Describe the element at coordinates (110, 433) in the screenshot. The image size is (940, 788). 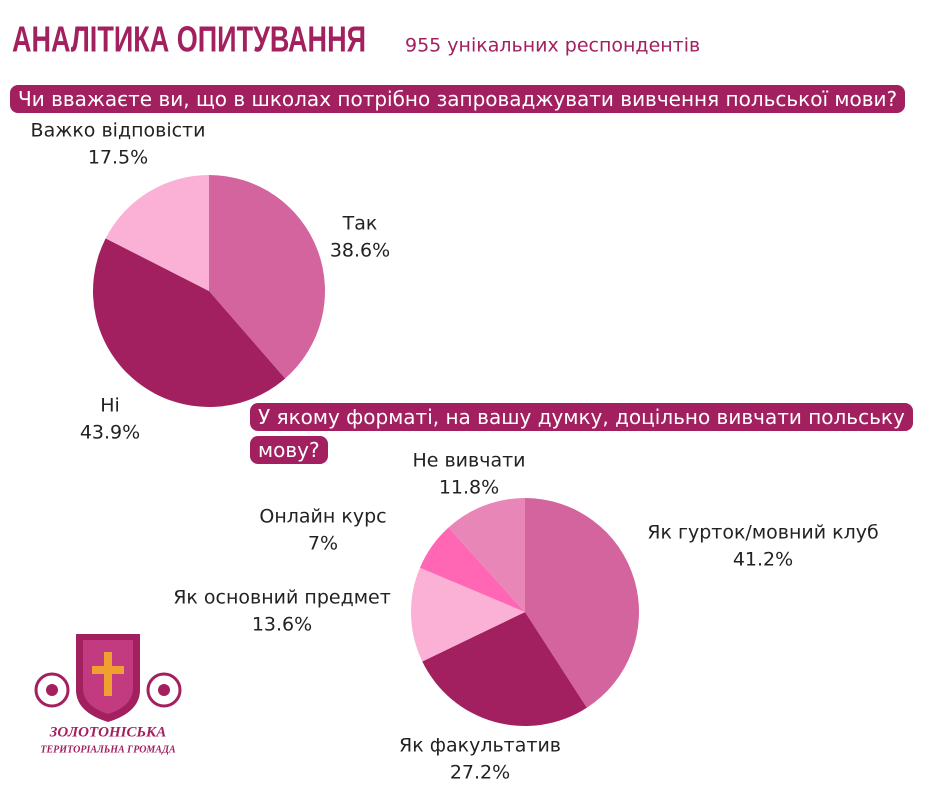
I see `value-label: 43.9%` at that location.